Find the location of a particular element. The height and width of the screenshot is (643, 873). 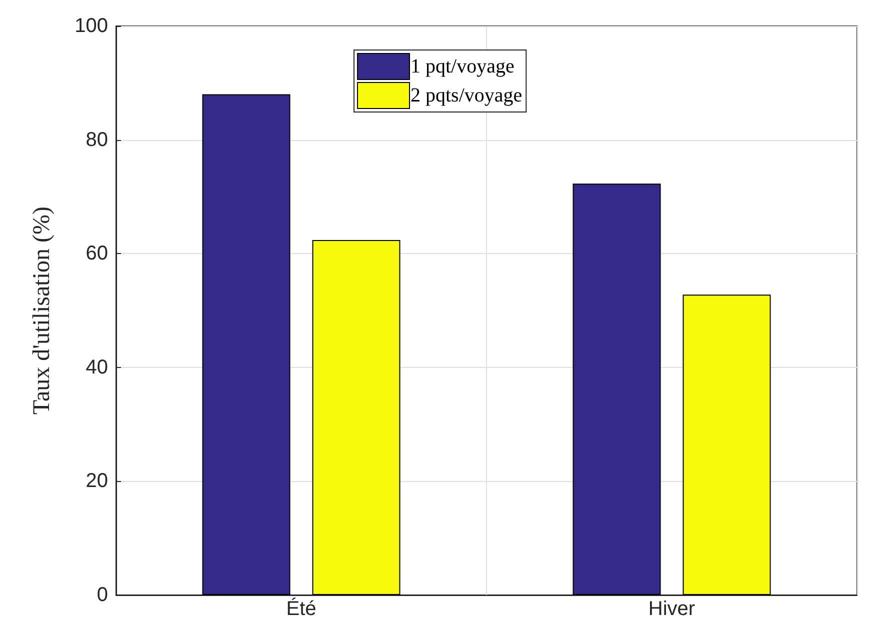

x-tick-label: Été is located at coordinates (301, 608).